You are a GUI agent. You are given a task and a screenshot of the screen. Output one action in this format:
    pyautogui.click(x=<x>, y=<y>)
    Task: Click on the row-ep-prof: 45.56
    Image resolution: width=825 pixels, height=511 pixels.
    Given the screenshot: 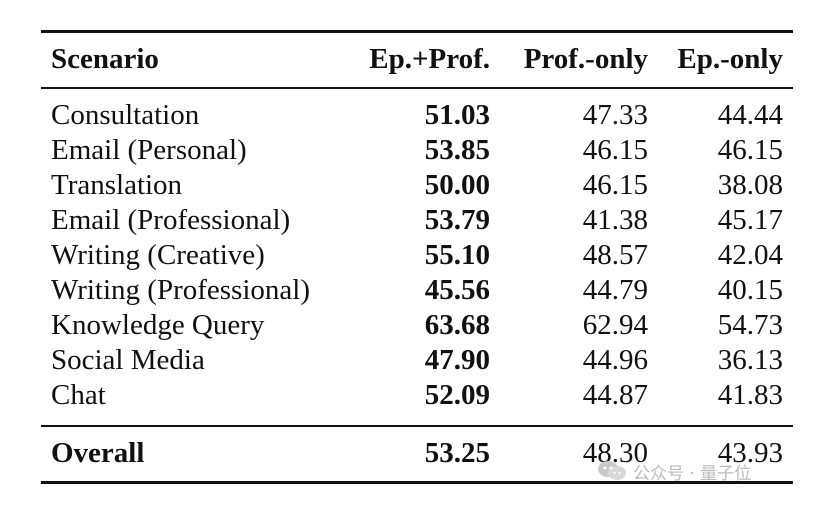 What is the action you would take?
    pyautogui.click(x=457, y=290)
    